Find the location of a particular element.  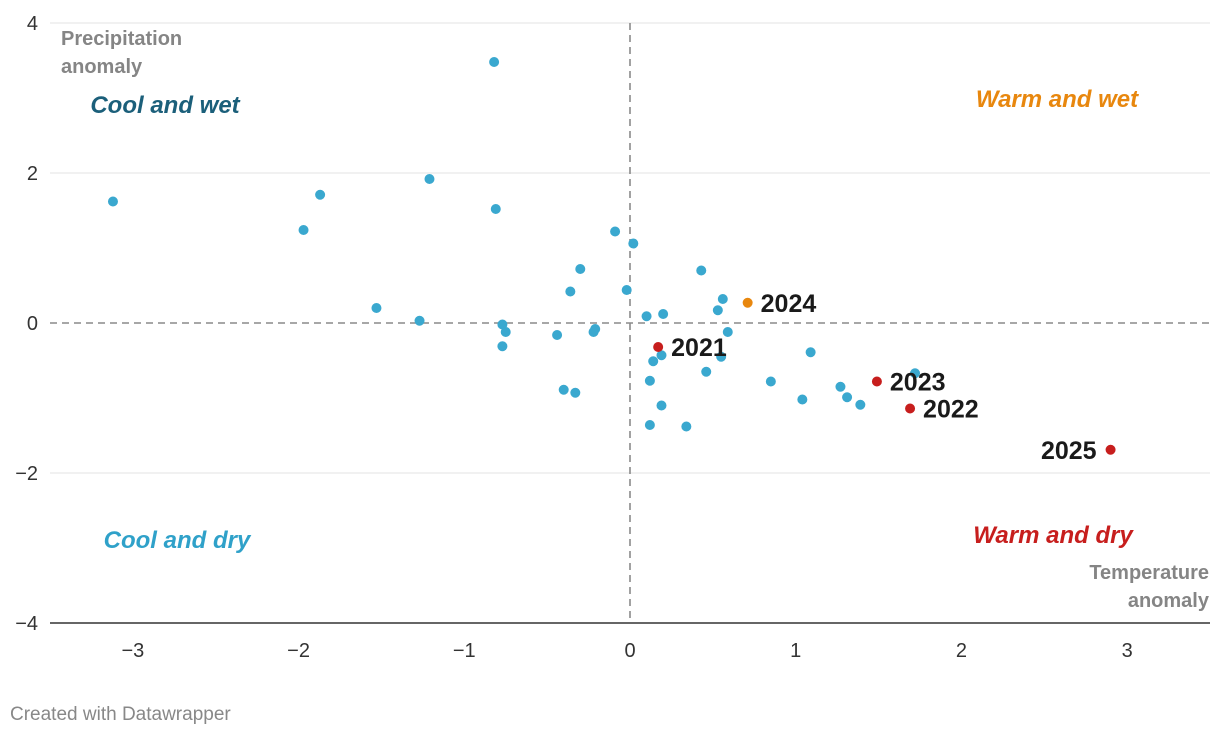

x-axis-title-line: Temperature is located at coordinates (1149, 573).